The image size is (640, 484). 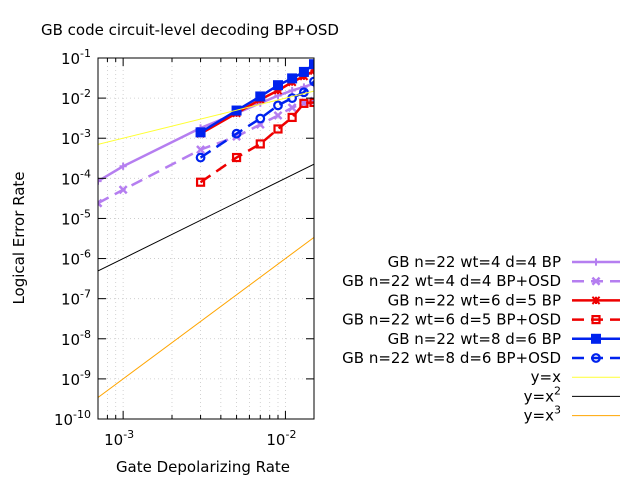 I want to click on legend-label: GB n=22 wt=4 d=4 BP, so click(x=474, y=262).